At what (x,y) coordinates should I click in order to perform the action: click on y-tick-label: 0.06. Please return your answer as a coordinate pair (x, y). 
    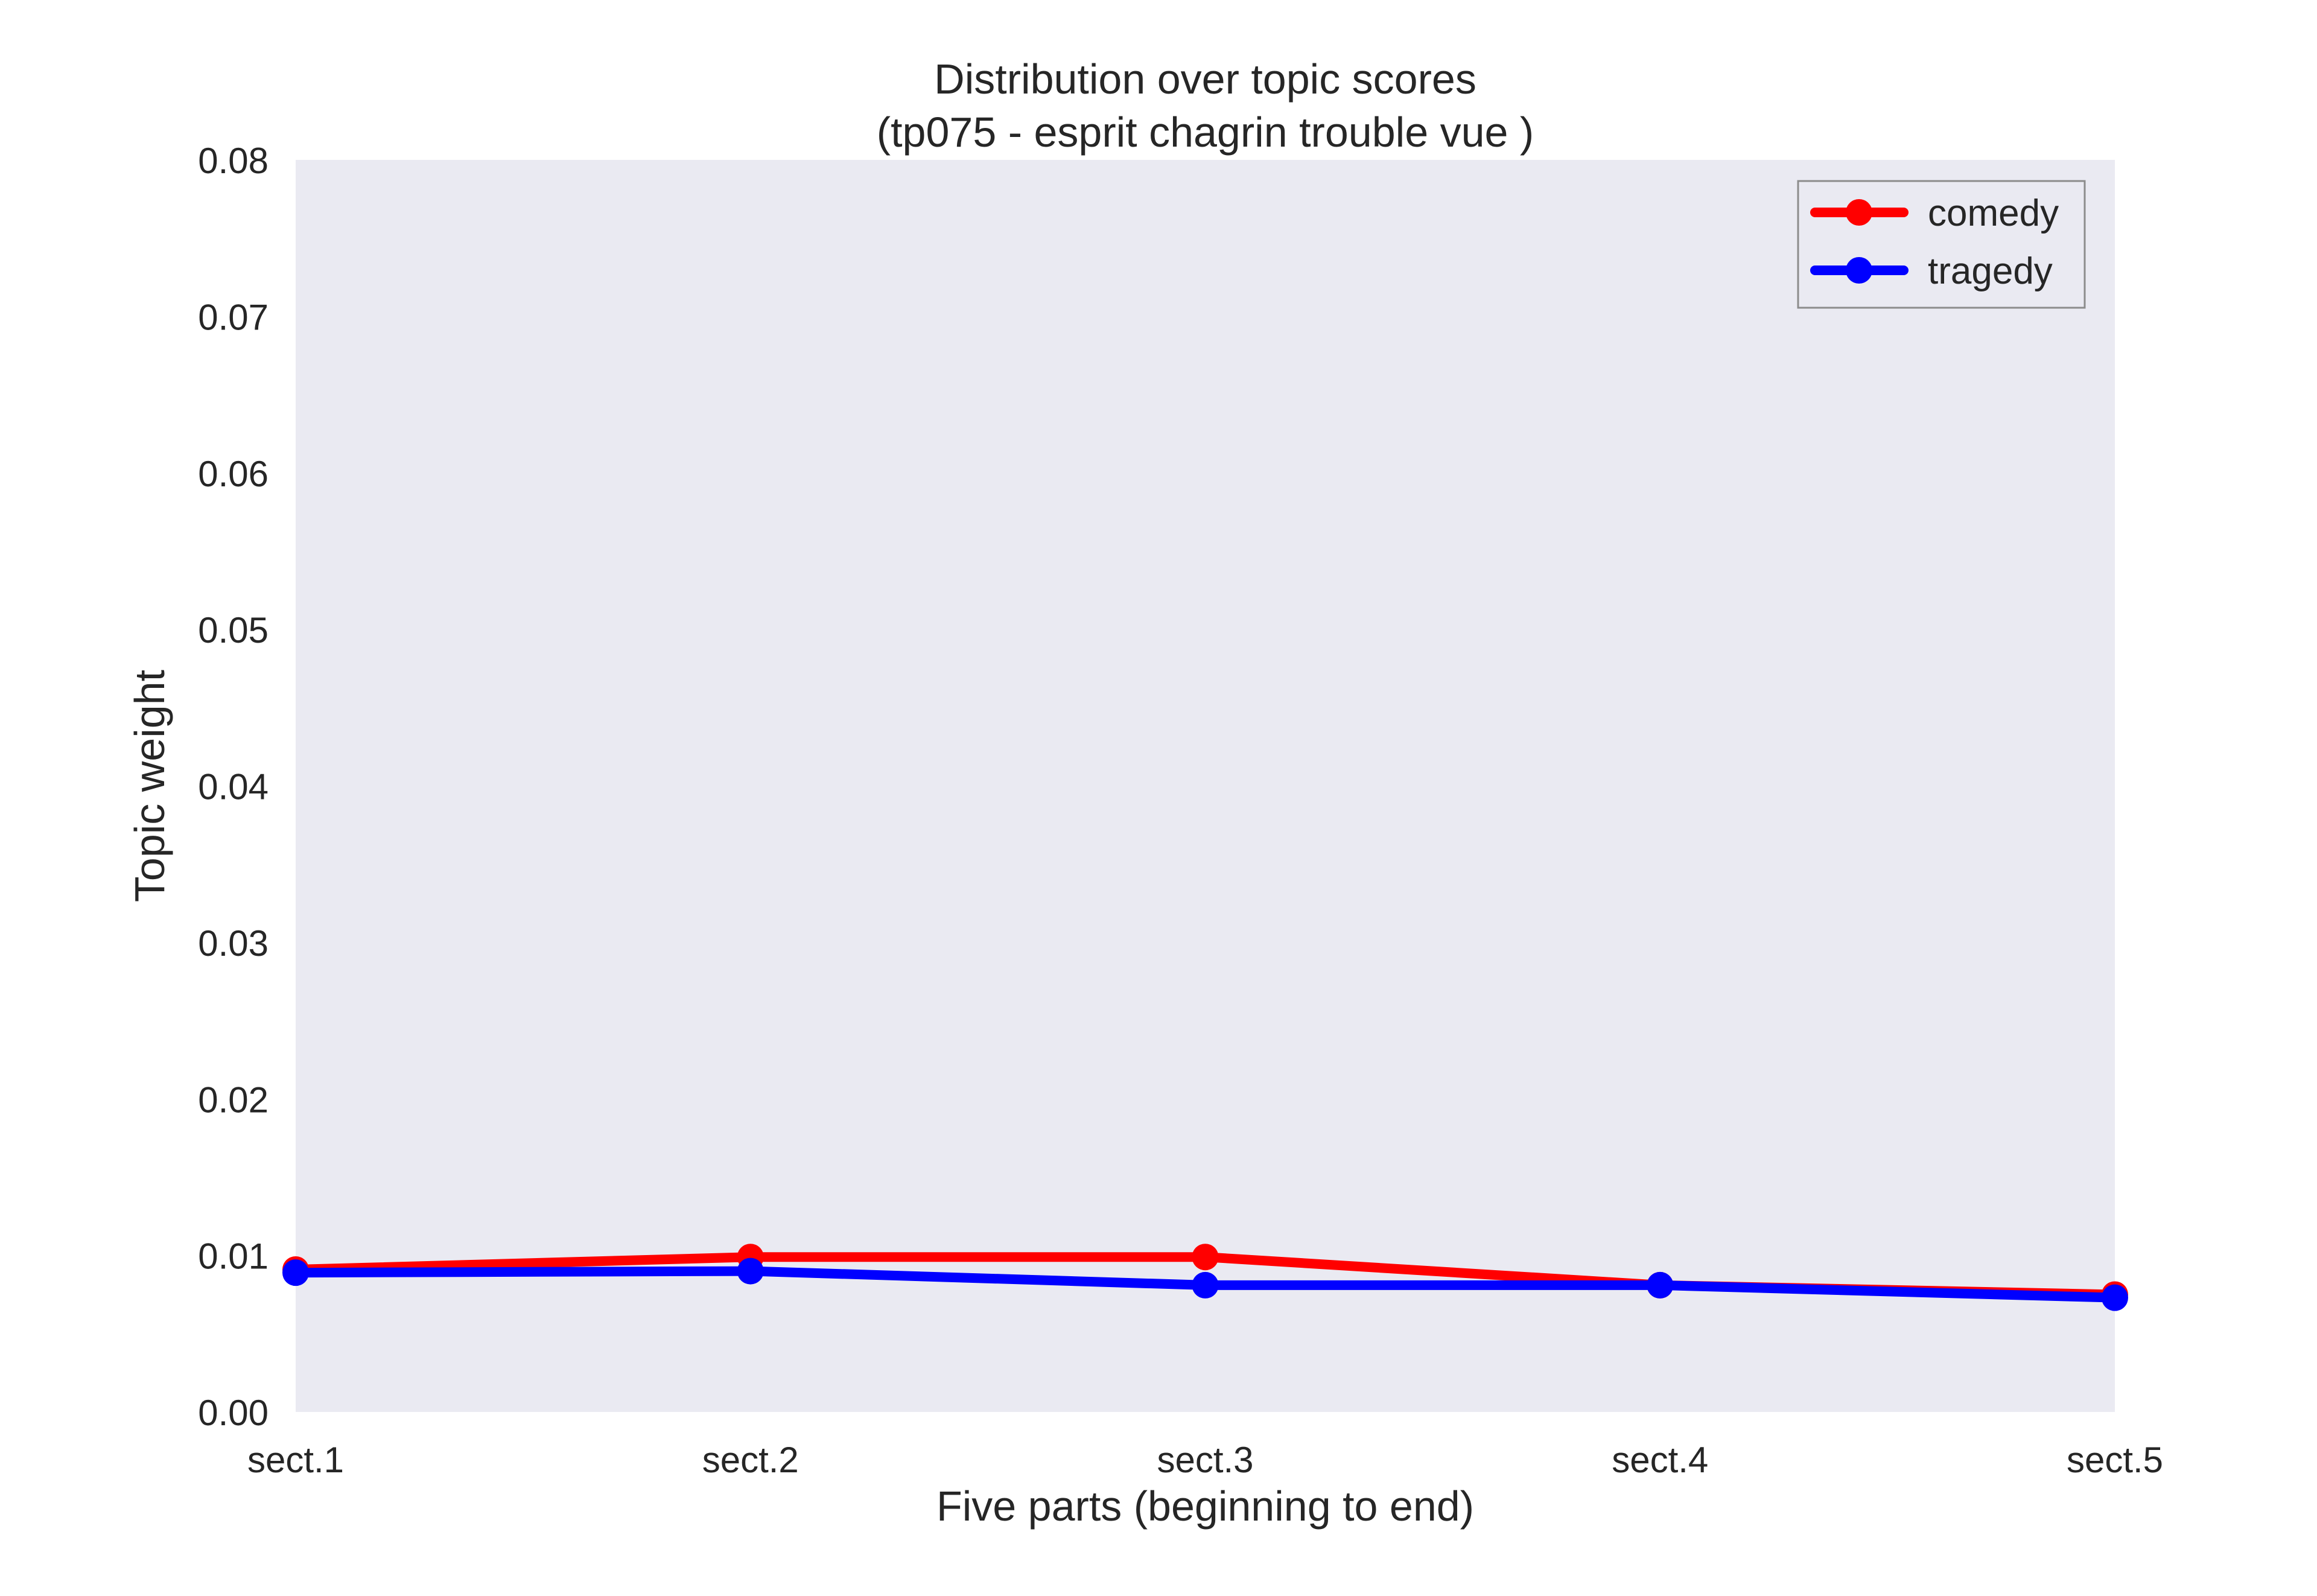
    Looking at the image, I should click on (233, 474).